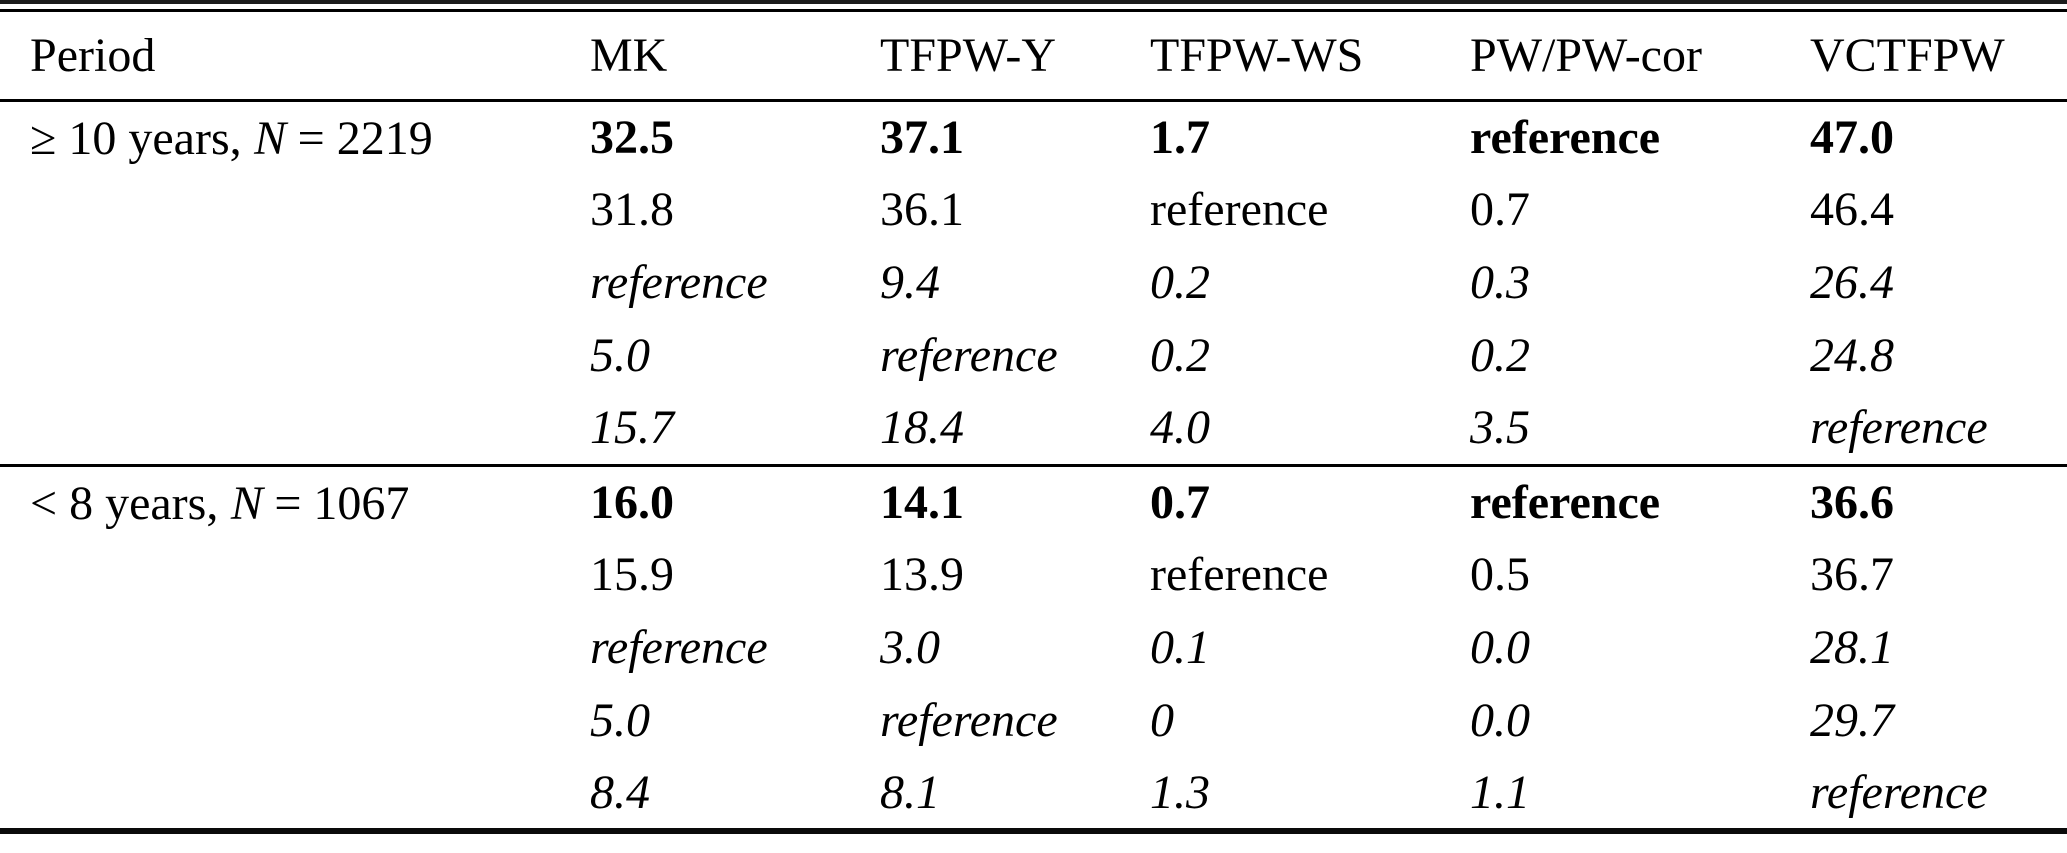 This screenshot has height=853, width=2067. I want to click on period-cell: ≥ 10 years, N = 2219, so click(295, 283).